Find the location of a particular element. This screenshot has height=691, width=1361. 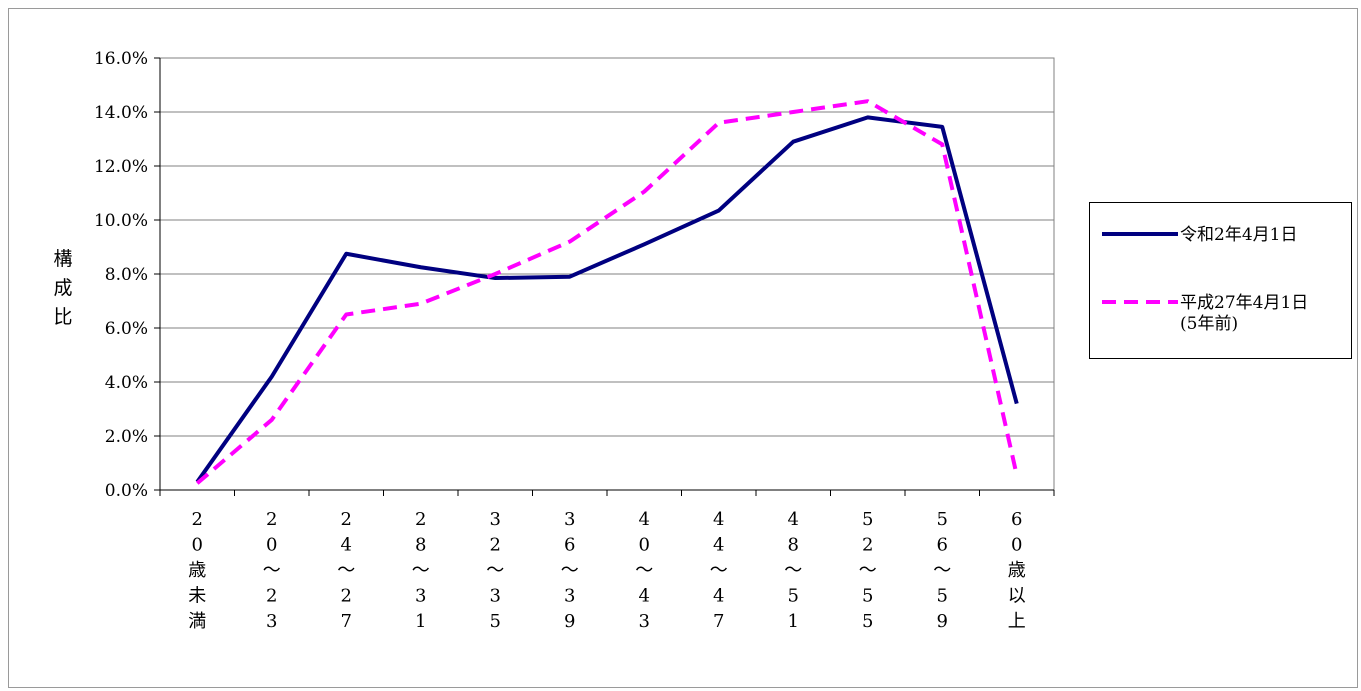

x-tick-label: 2 0 〜 2 3 is located at coordinates (272, 570).